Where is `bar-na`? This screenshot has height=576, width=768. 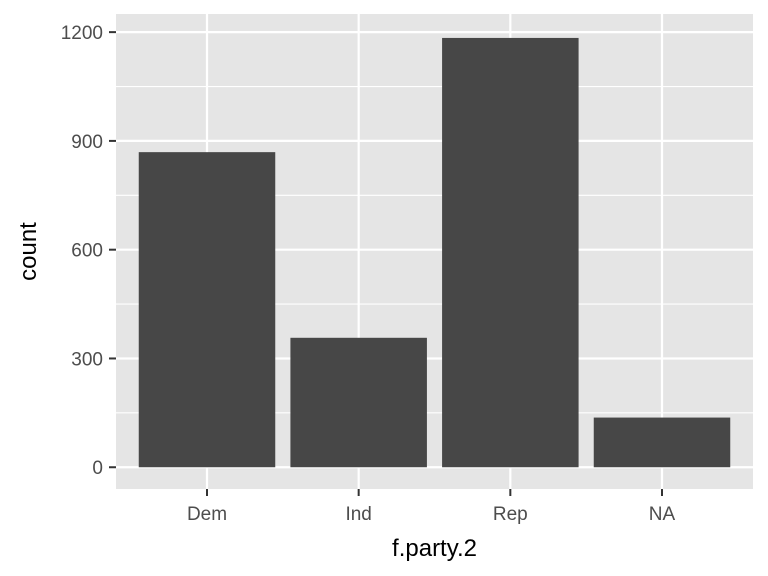 bar-na is located at coordinates (662, 442).